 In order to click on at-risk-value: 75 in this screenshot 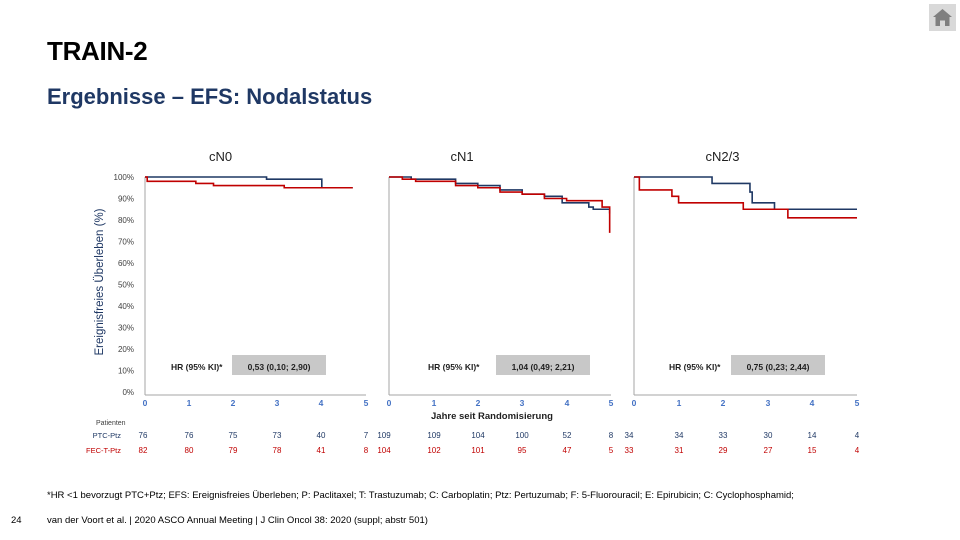, I will do `click(233, 435)`.